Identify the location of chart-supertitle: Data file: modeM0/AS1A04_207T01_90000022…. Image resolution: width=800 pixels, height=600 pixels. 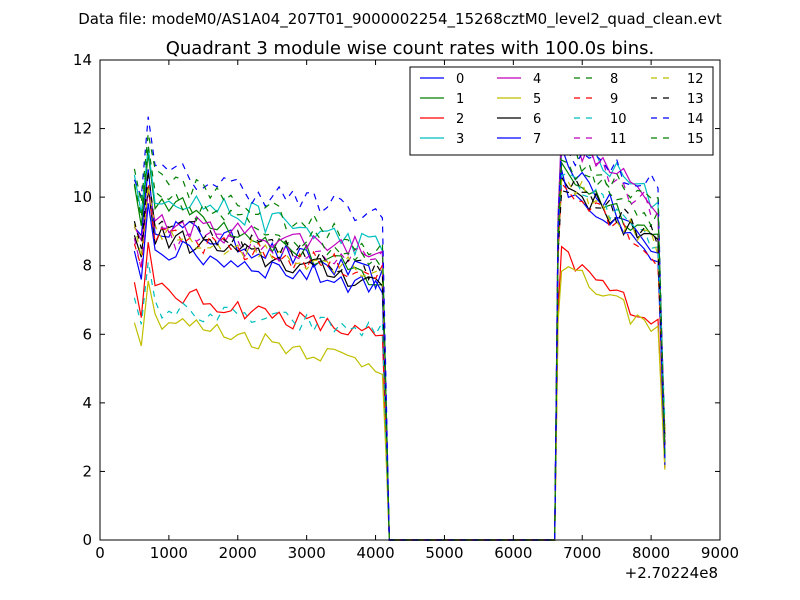
(400, 19).